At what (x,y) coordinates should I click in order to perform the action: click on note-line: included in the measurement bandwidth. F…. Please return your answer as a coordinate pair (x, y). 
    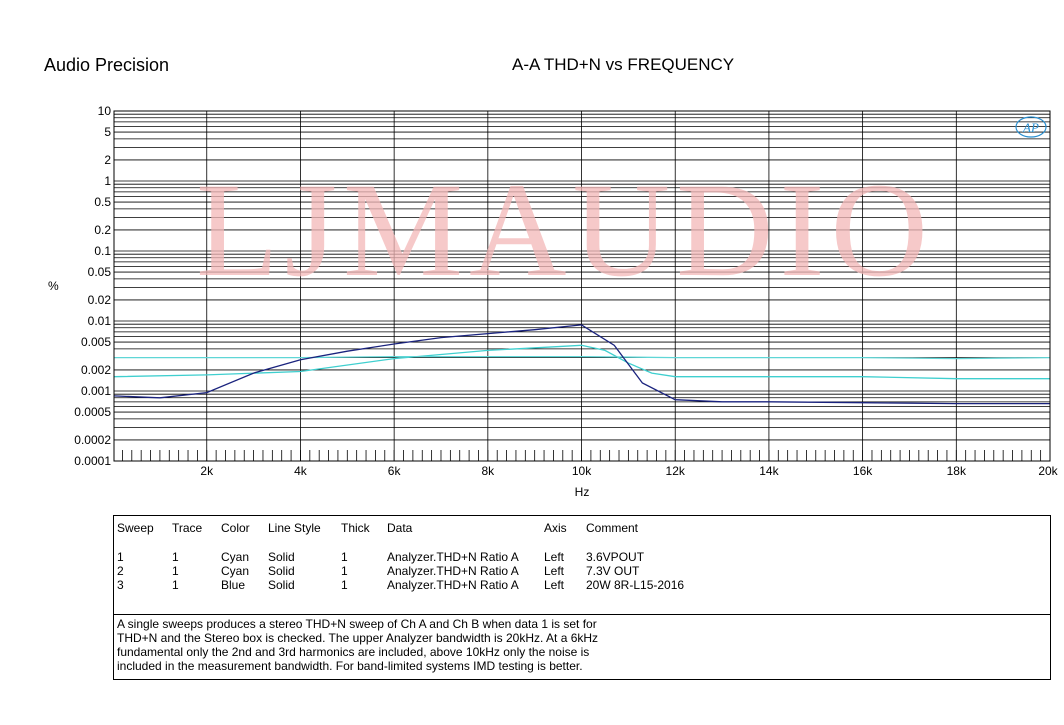
    Looking at the image, I should click on (350, 666).